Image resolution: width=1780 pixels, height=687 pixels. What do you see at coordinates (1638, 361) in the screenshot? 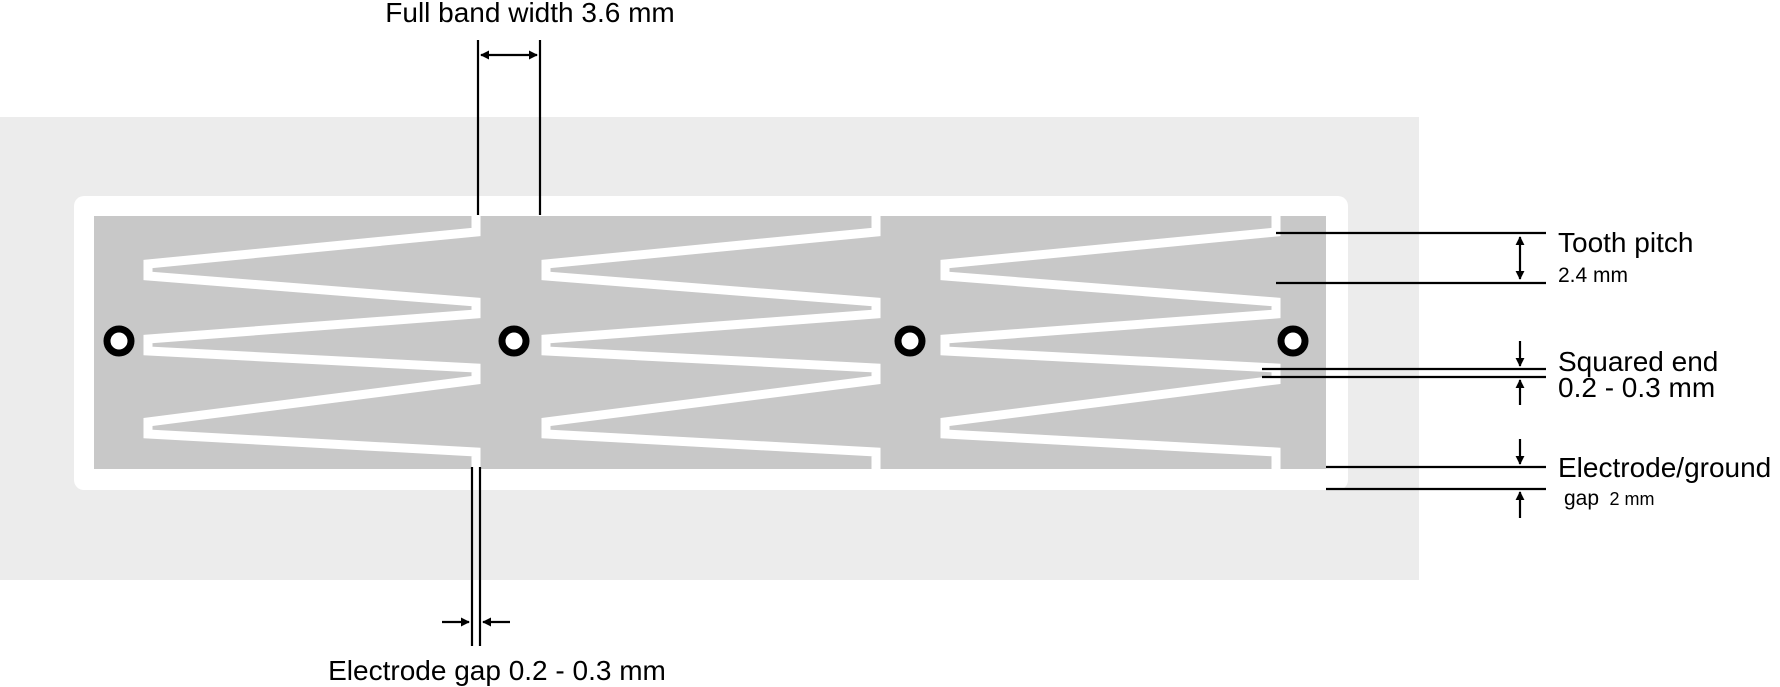
I see `squared-end-title: Squared end` at bounding box center [1638, 361].